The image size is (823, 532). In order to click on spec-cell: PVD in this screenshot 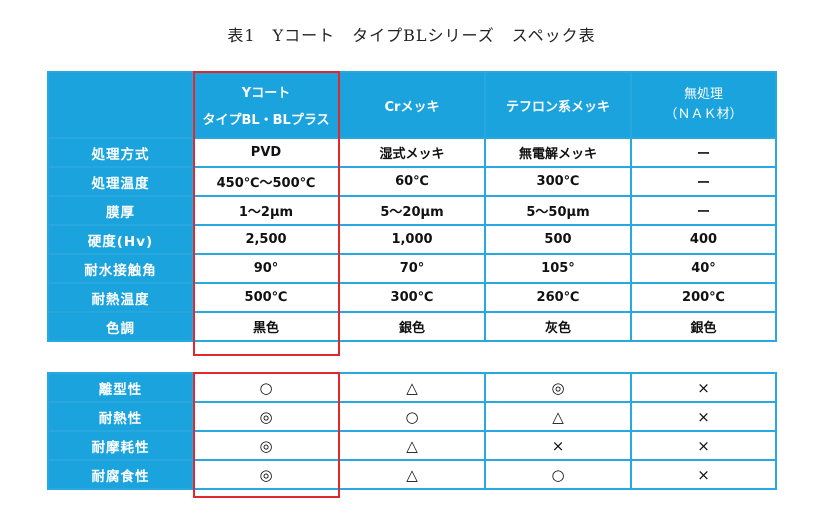, I will do `click(266, 152)`.